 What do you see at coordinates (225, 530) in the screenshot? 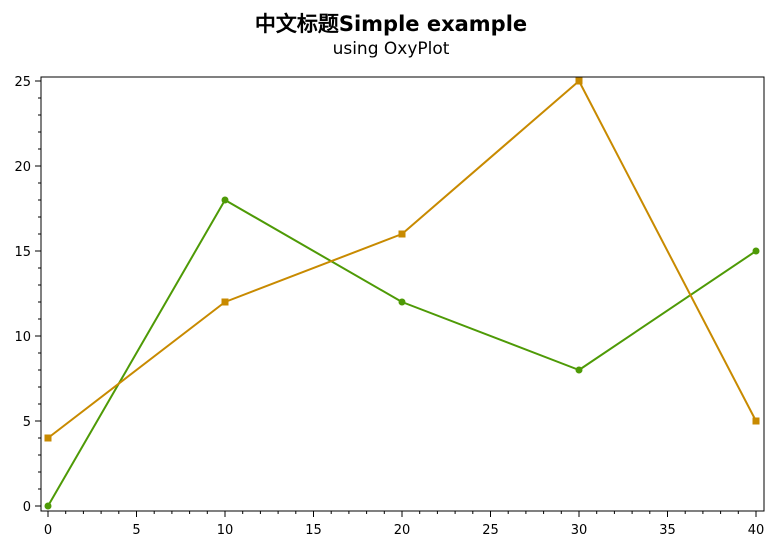
I see `x-tick-label: 10` at bounding box center [225, 530].